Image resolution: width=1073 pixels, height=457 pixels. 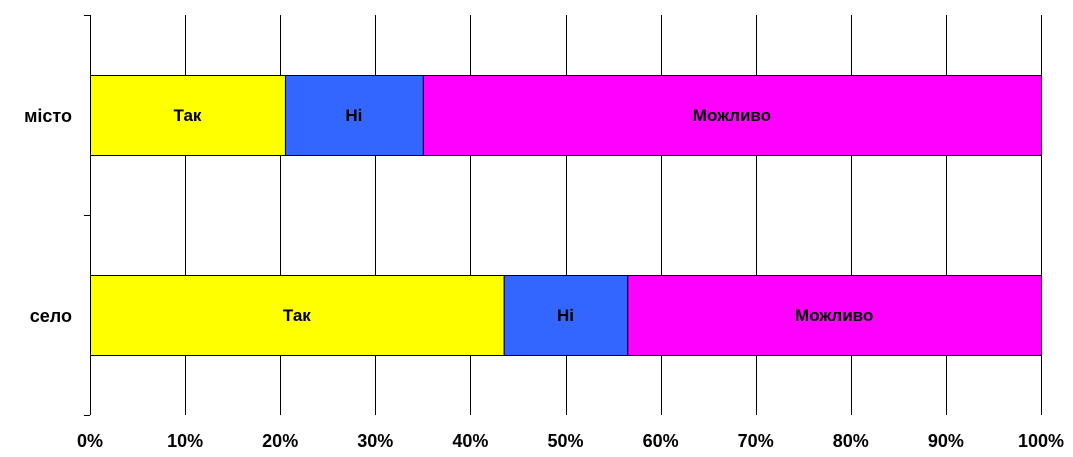 I want to click on x-tick-label: 30%, so click(x=375, y=441).